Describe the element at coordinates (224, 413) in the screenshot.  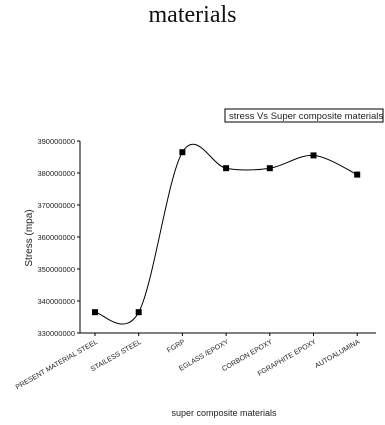
I see `x-axis-label: super composite materials` at that location.